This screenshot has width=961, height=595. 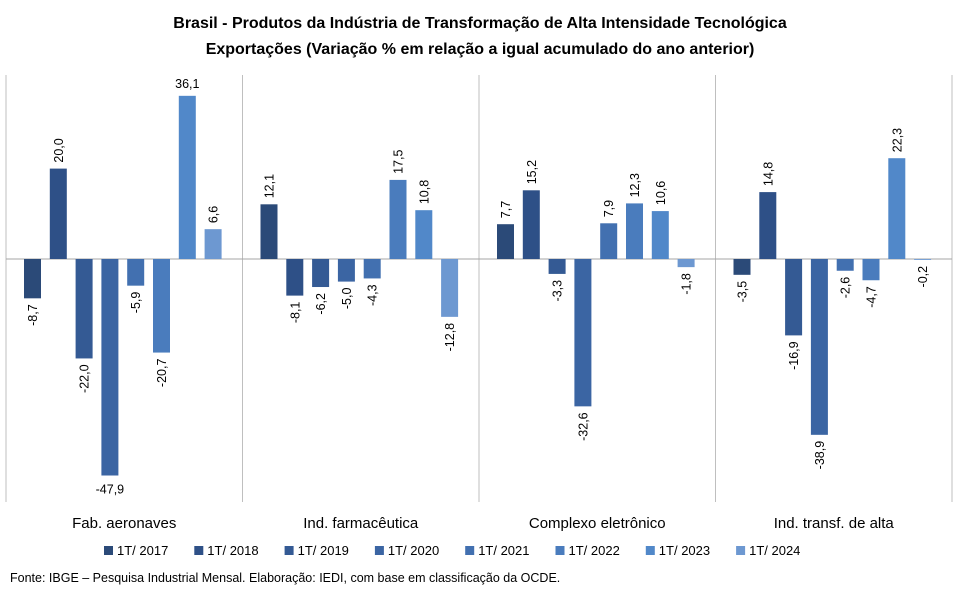 I want to click on legend-label: 1T/ 2018, so click(x=232, y=550).